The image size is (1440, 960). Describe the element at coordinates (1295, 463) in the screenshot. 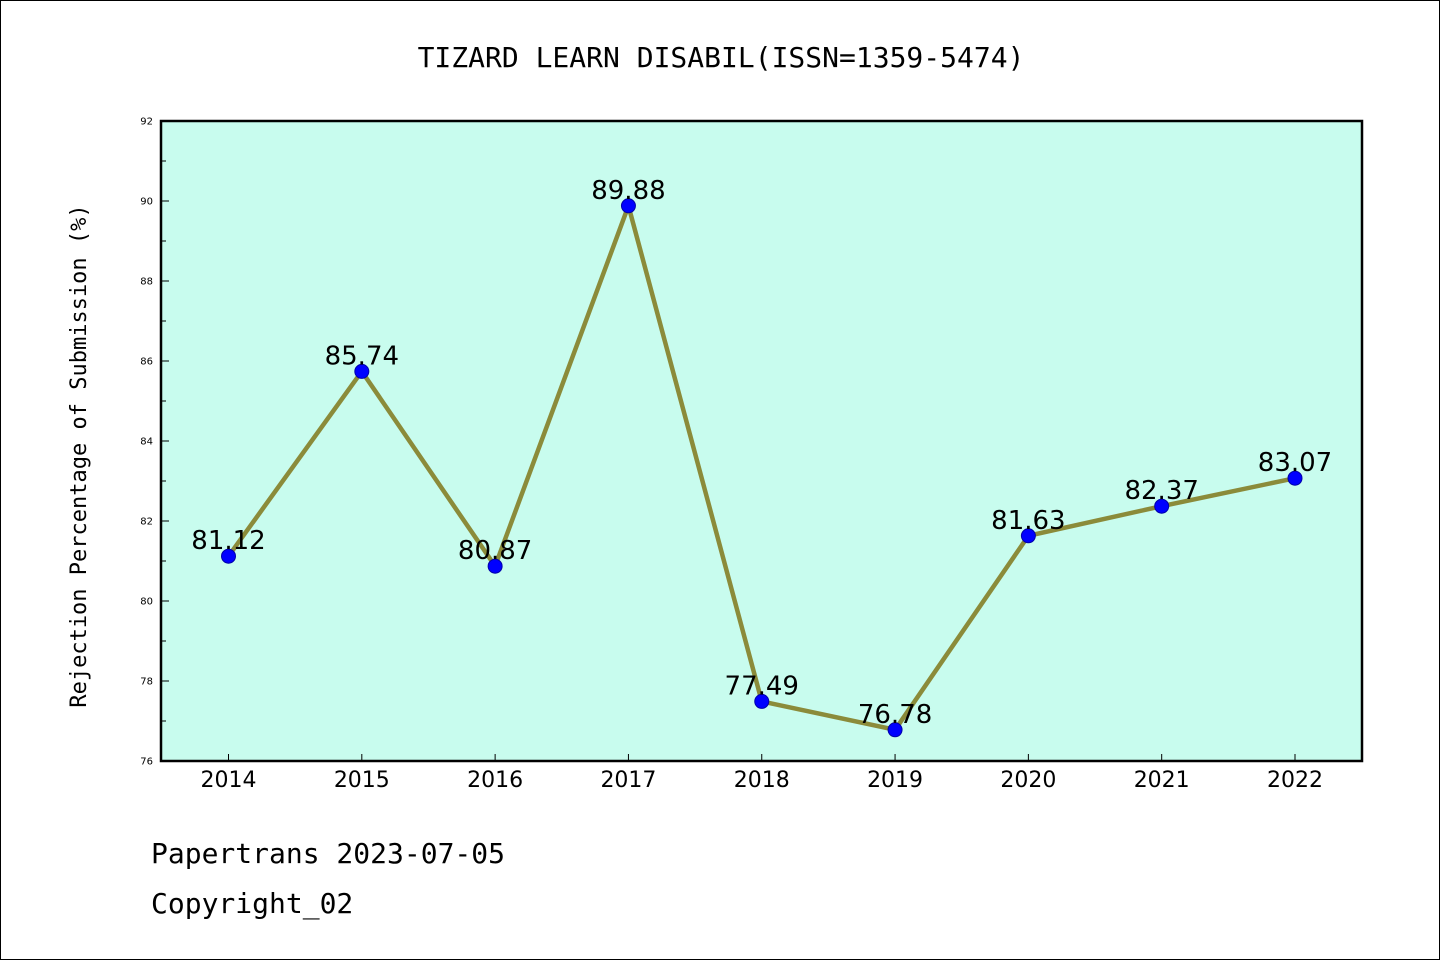

I see `data-label: 83.07` at that location.